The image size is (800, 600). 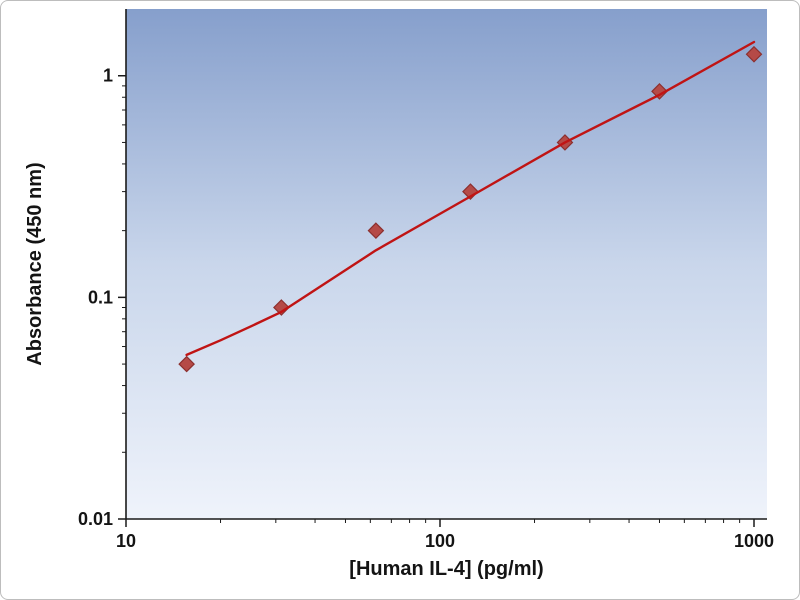 I want to click on y-axis-label: Absorbance (450 nm), so click(x=35, y=263).